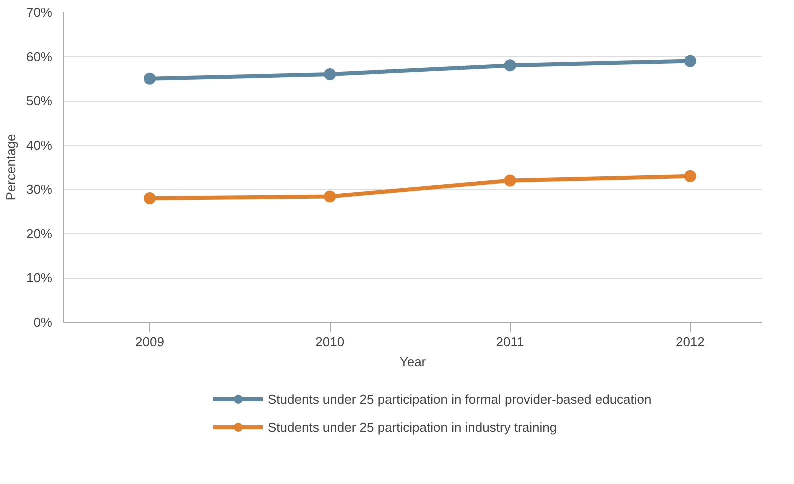  What do you see at coordinates (690, 342) in the screenshot?
I see `x-tick-label: 2012` at bounding box center [690, 342].